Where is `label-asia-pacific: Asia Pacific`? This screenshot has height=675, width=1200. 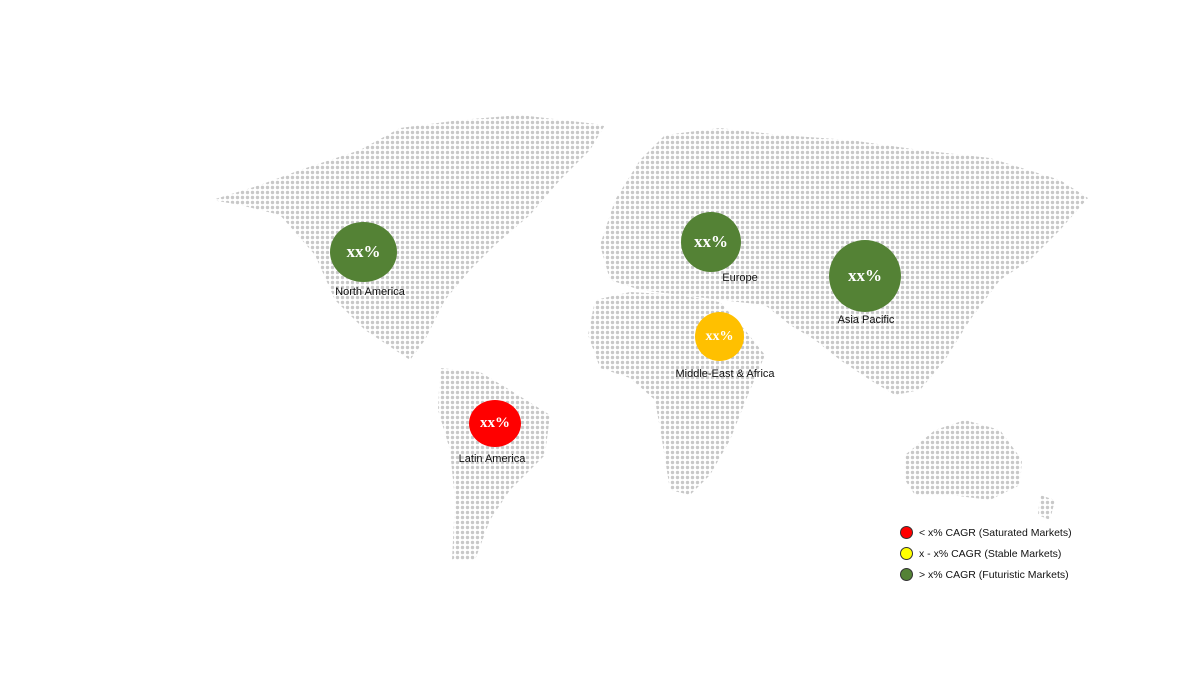
label-asia-pacific: Asia Pacific is located at coordinates (866, 320).